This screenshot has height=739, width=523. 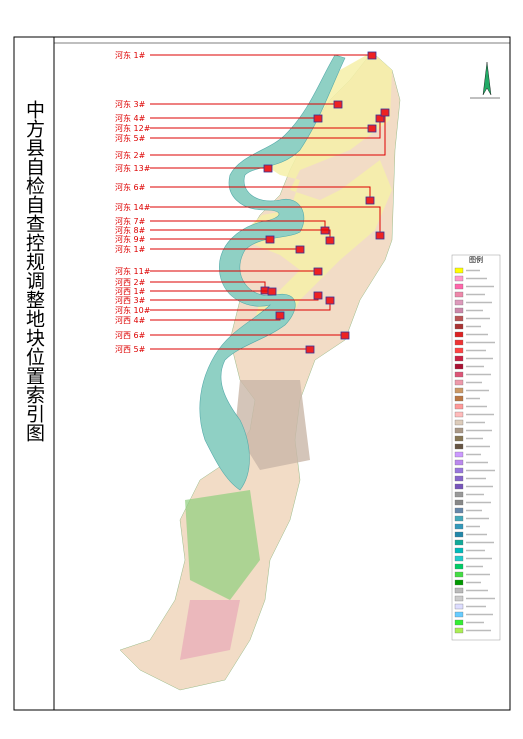 I want to click on site-label: 河东 7#, so click(x=130, y=221).